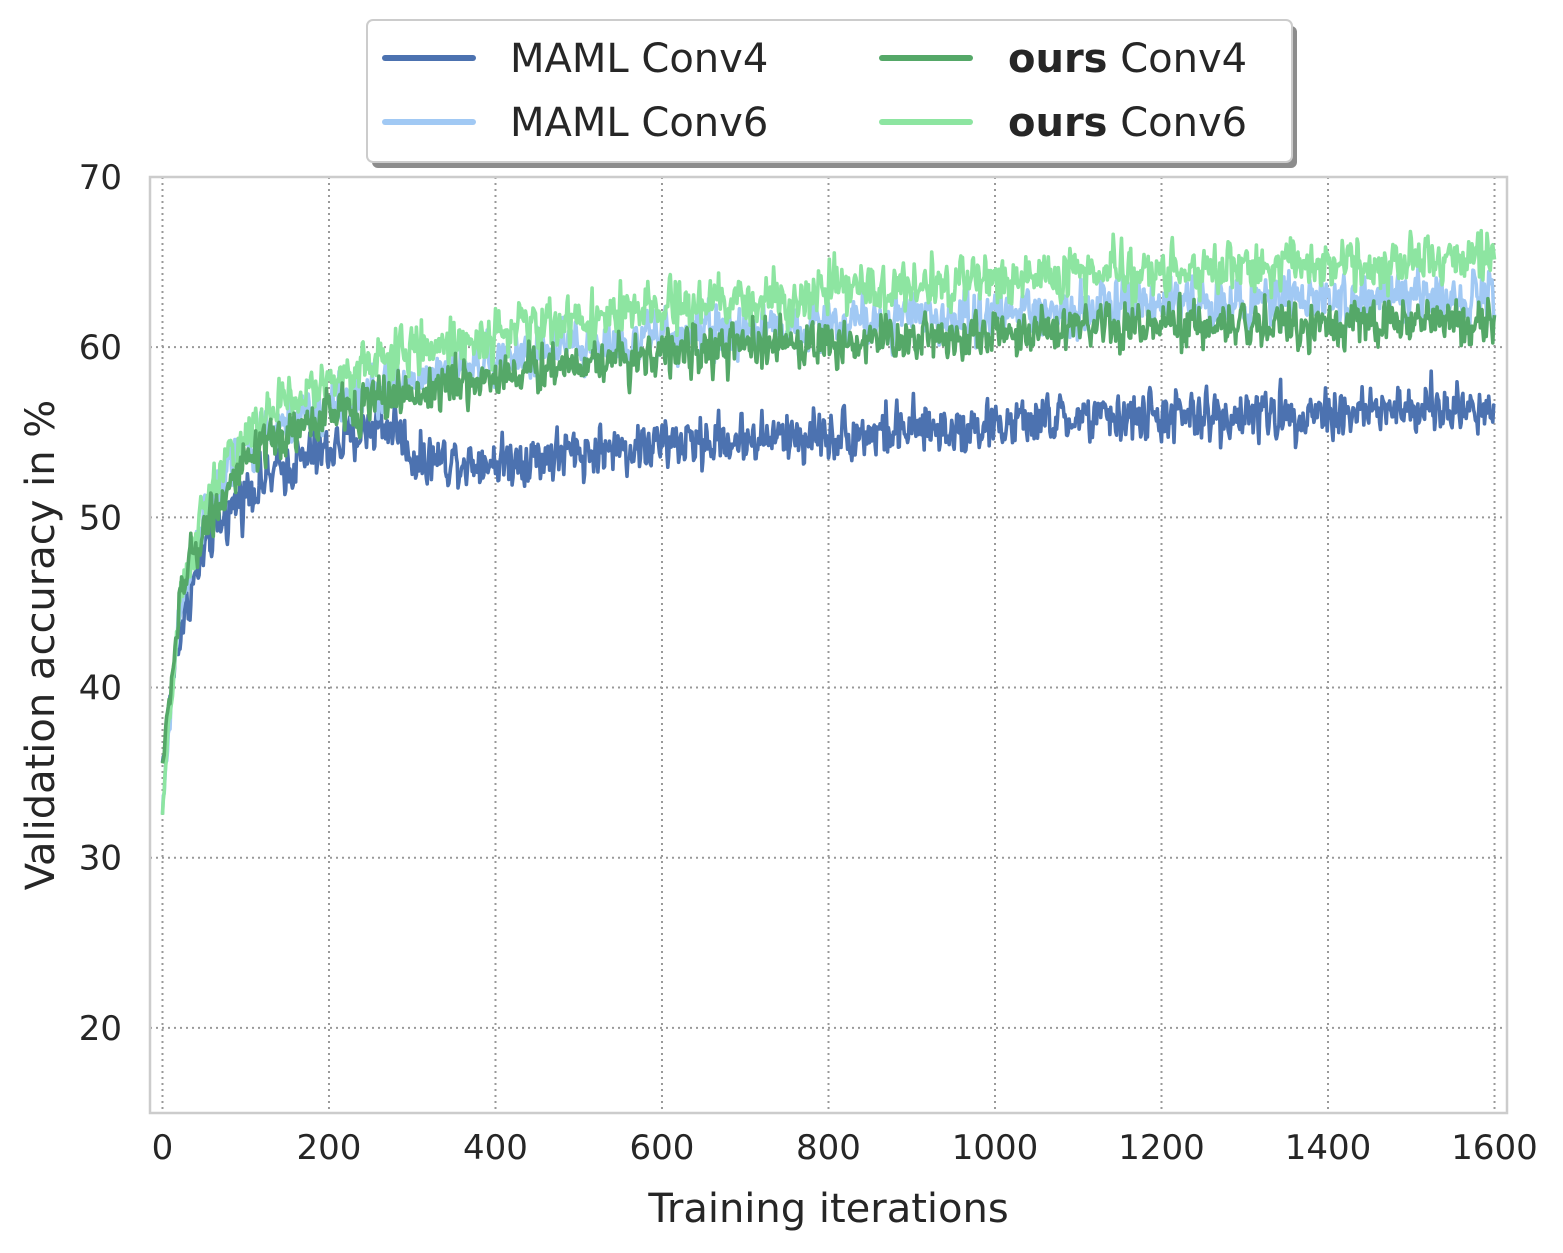 This screenshot has width=1563, height=1253. What do you see at coordinates (1328, 1148) in the screenshot?
I see `x-tick-label: 1400` at bounding box center [1328, 1148].